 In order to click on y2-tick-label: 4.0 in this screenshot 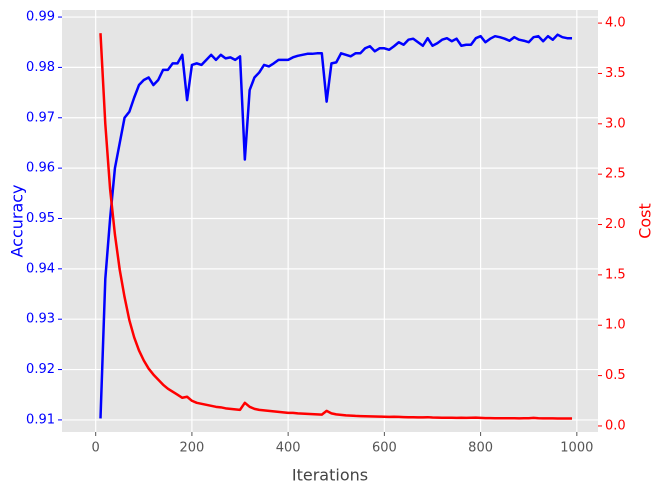, I will do `click(615, 23)`.